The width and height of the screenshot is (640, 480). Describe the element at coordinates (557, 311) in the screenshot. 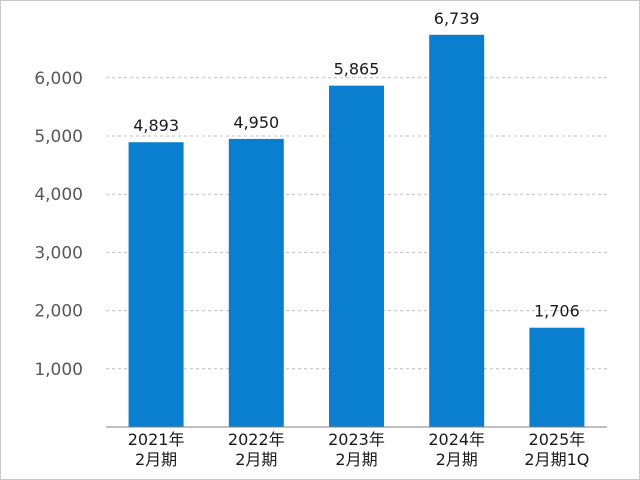

I see `data-label: 1,706` at that location.